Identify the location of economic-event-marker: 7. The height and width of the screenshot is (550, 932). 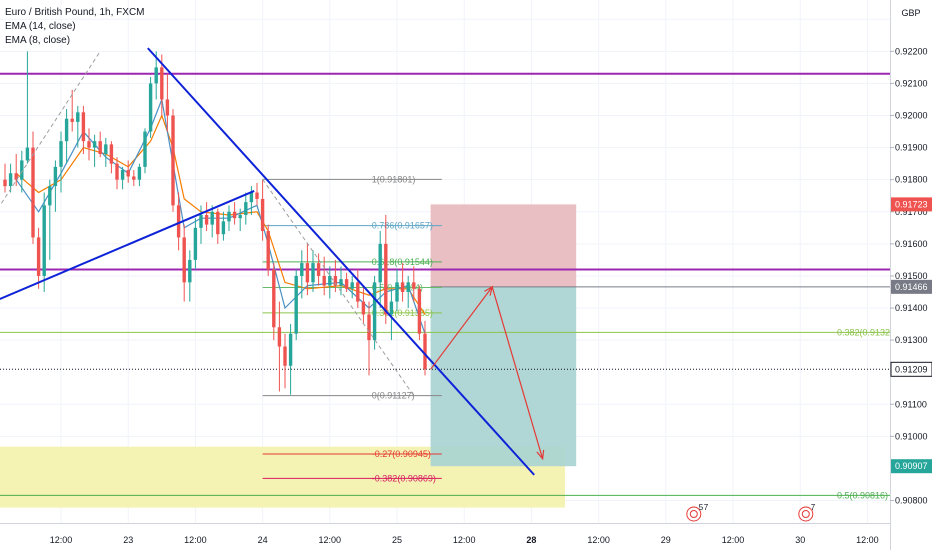
(807, 512).